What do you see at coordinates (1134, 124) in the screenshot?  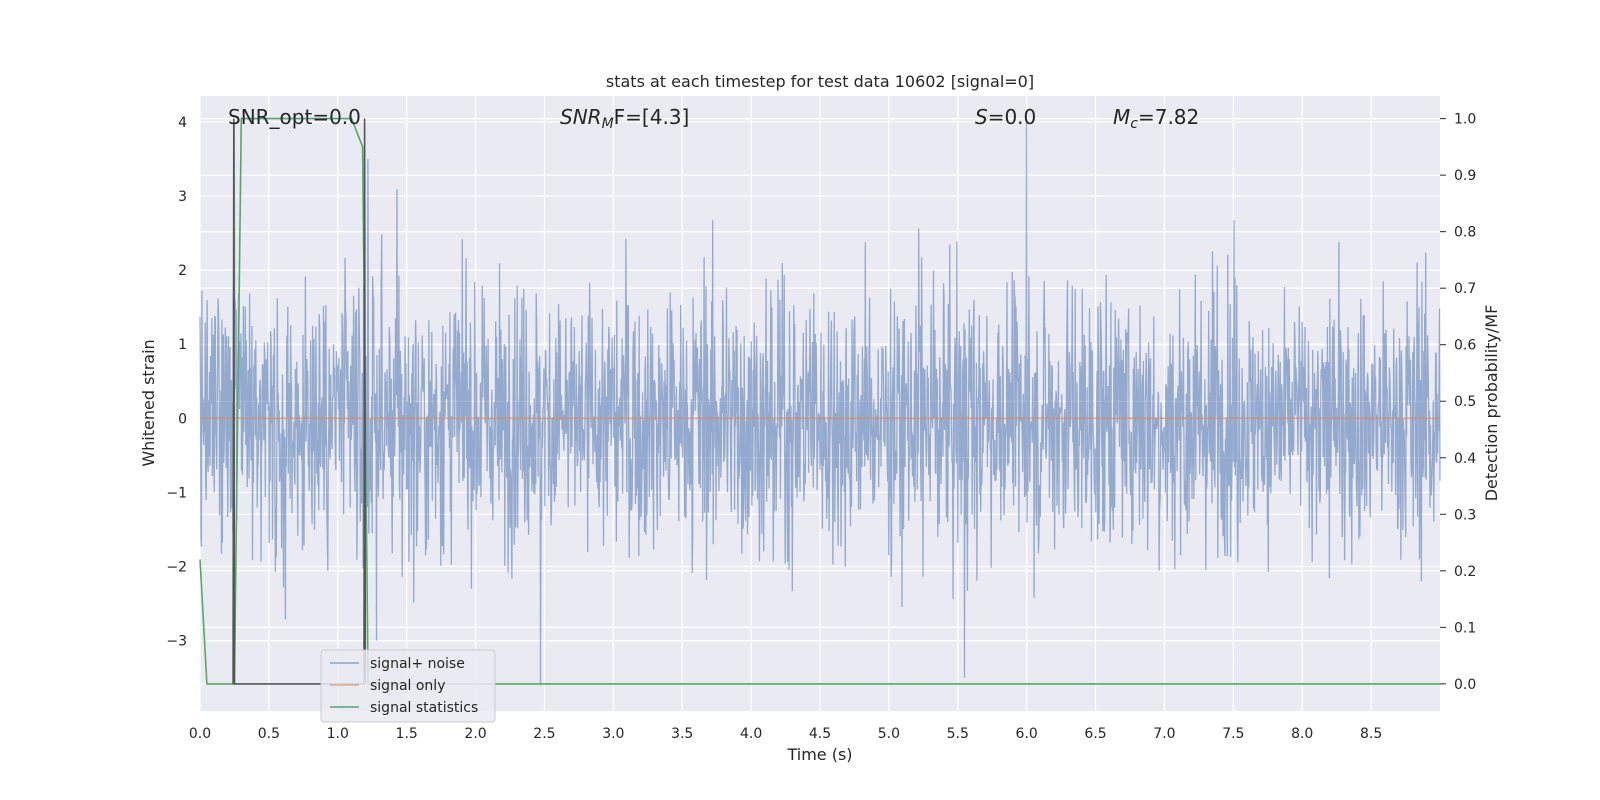 I see `annotation-mc-sub: c` at bounding box center [1134, 124].